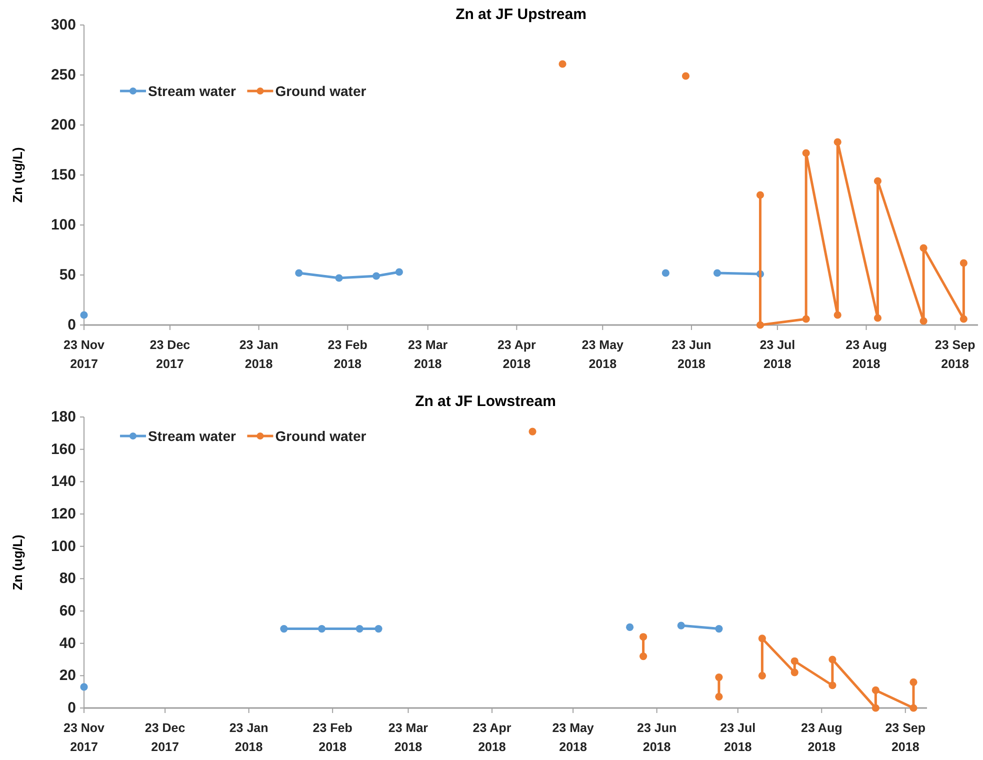  Describe the element at coordinates (67, 643) in the screenshot. I see `y-tick-label: 40` at that location.